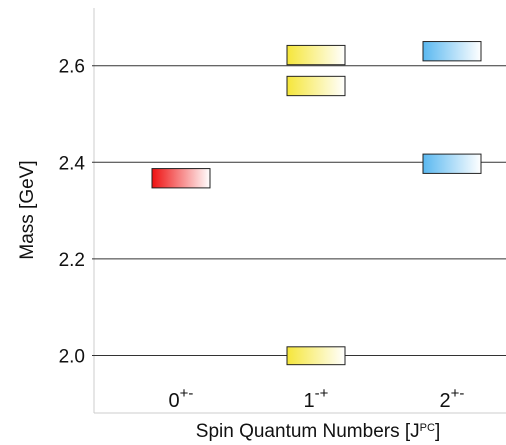  Describe the element at coordinates (181, 398) in the screenshot. I see `category-label: 0+-` at that location.